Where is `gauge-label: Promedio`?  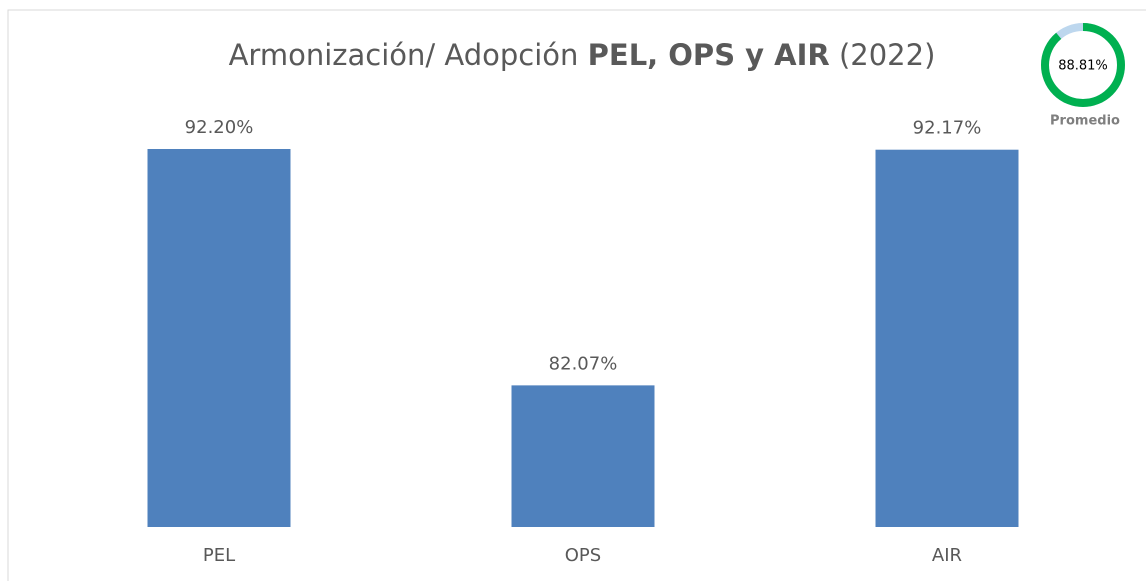 gauge-label: Promedio is located at coordinates (1085, 121).